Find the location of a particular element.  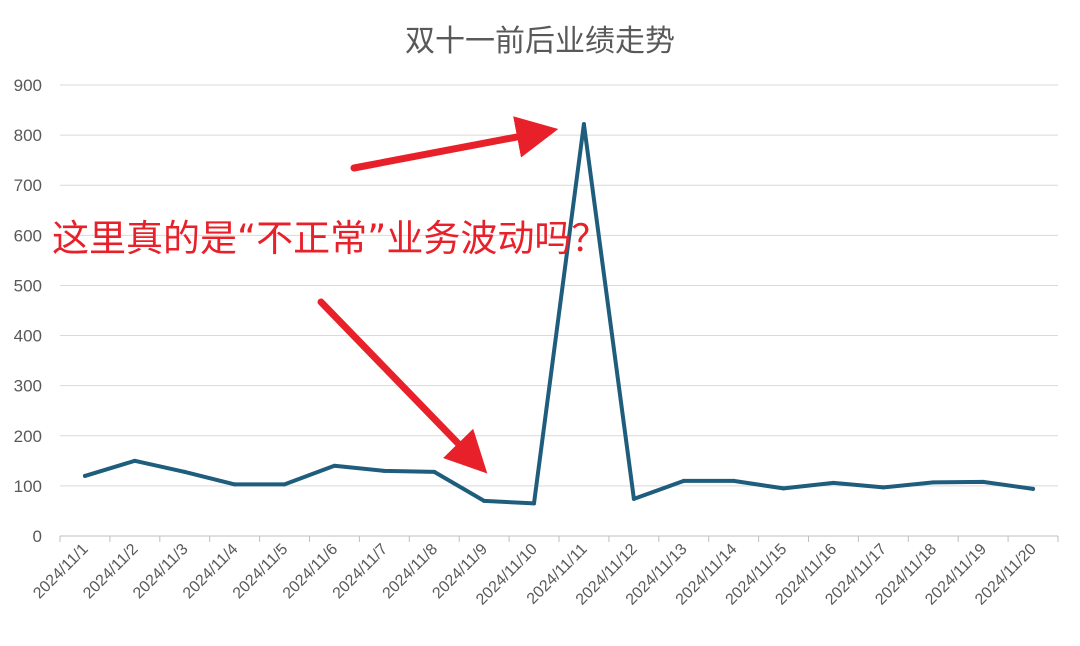

y-tick-label: 400 is located at coordinates (28, 336).